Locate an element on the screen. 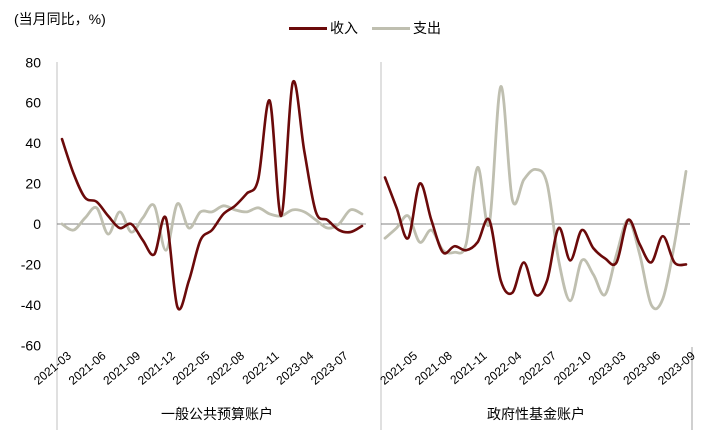 The image size is (716, 446). x-tick-label: 2022-05 is located at coordinates (191, 367).